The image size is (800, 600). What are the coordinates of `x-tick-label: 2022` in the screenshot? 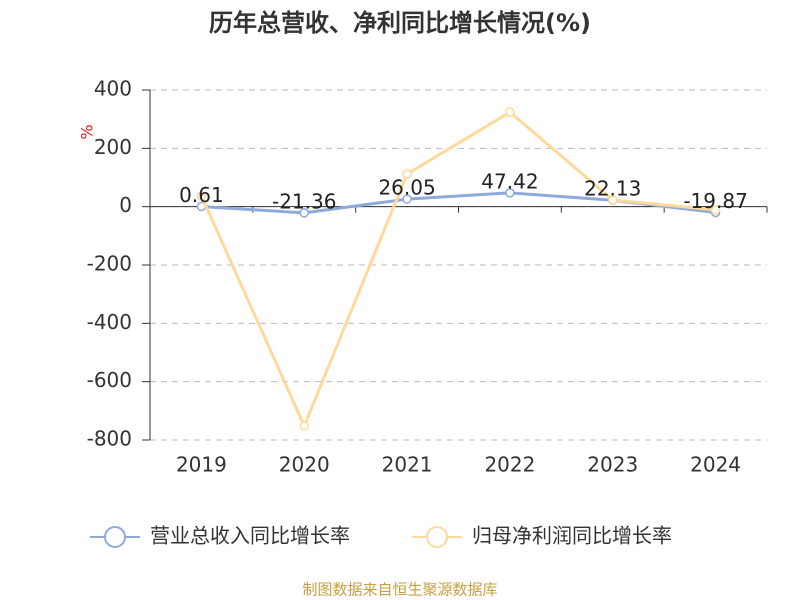 It's located at (509, 465).